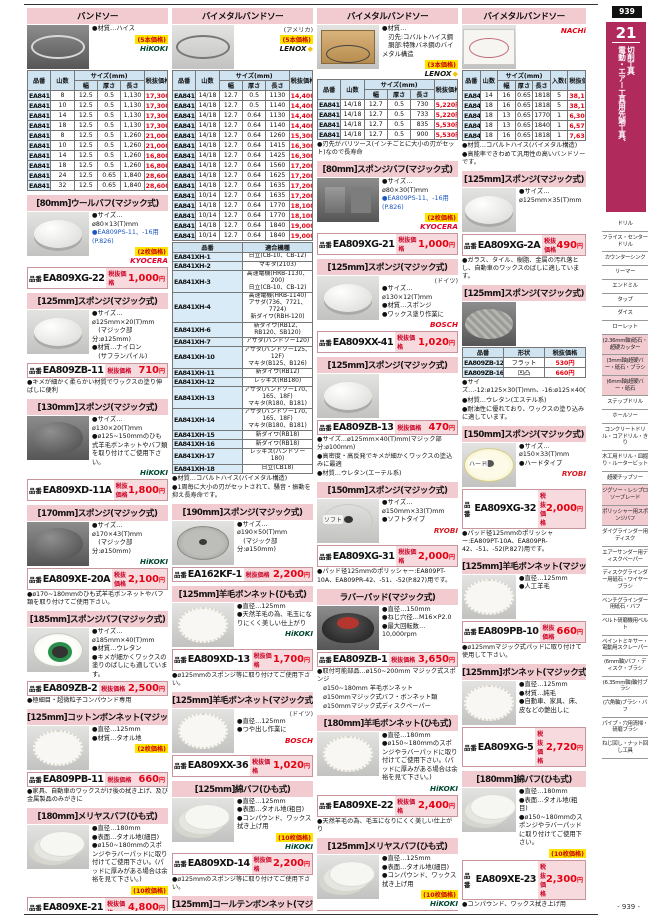 This screenshot has height=919, width=650. Describe the element at coordinates (625, 386) in the screenshot. I see `sidebar-tab: (6mm軸)超硬バー・砥石` at that location.